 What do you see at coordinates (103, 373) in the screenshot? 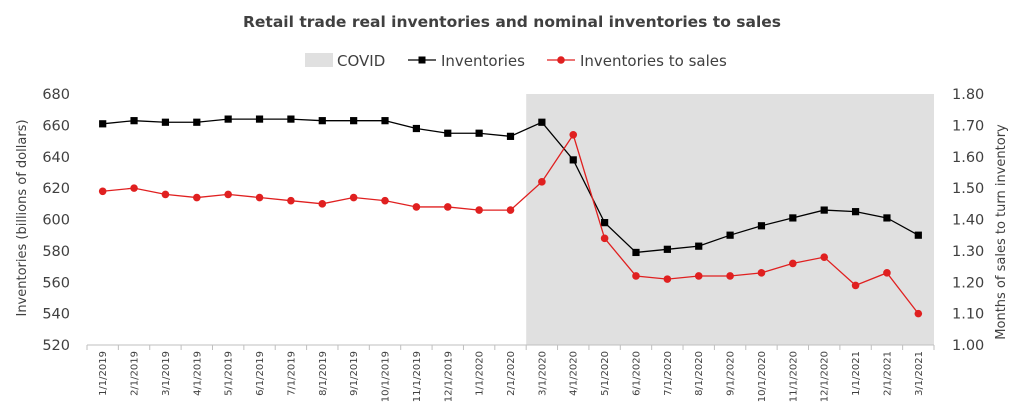
I see `x-tick-label: 1/1/2019` at bounding box center [103, 373].